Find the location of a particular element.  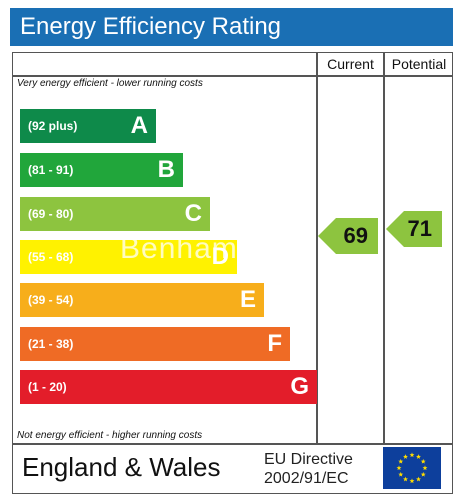

band-f: (21 - 38) F is located at coordinates (155, 344).